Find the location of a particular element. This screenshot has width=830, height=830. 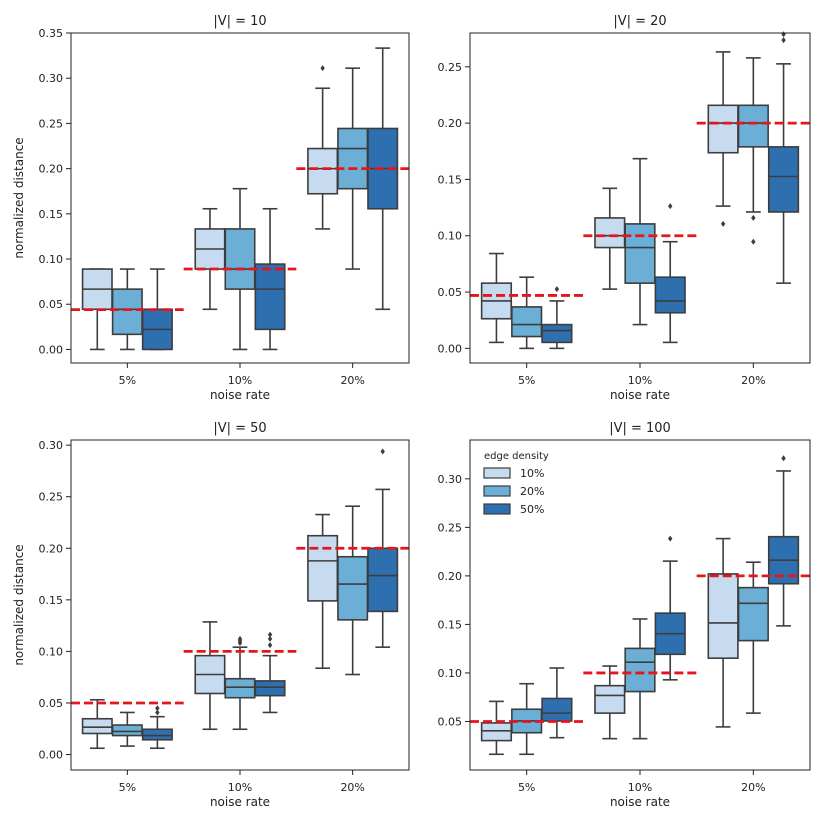

panel-title: |V| = 100 is located at coordinates (640, 428).